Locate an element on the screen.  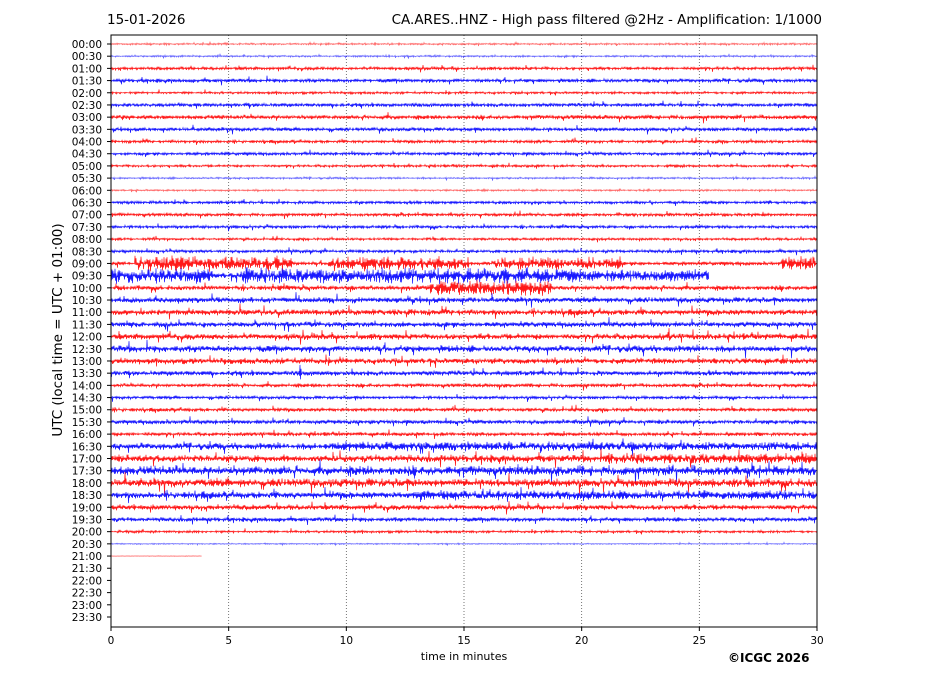
y-tick-label: 10:30 is located at coordinates (87, 301).